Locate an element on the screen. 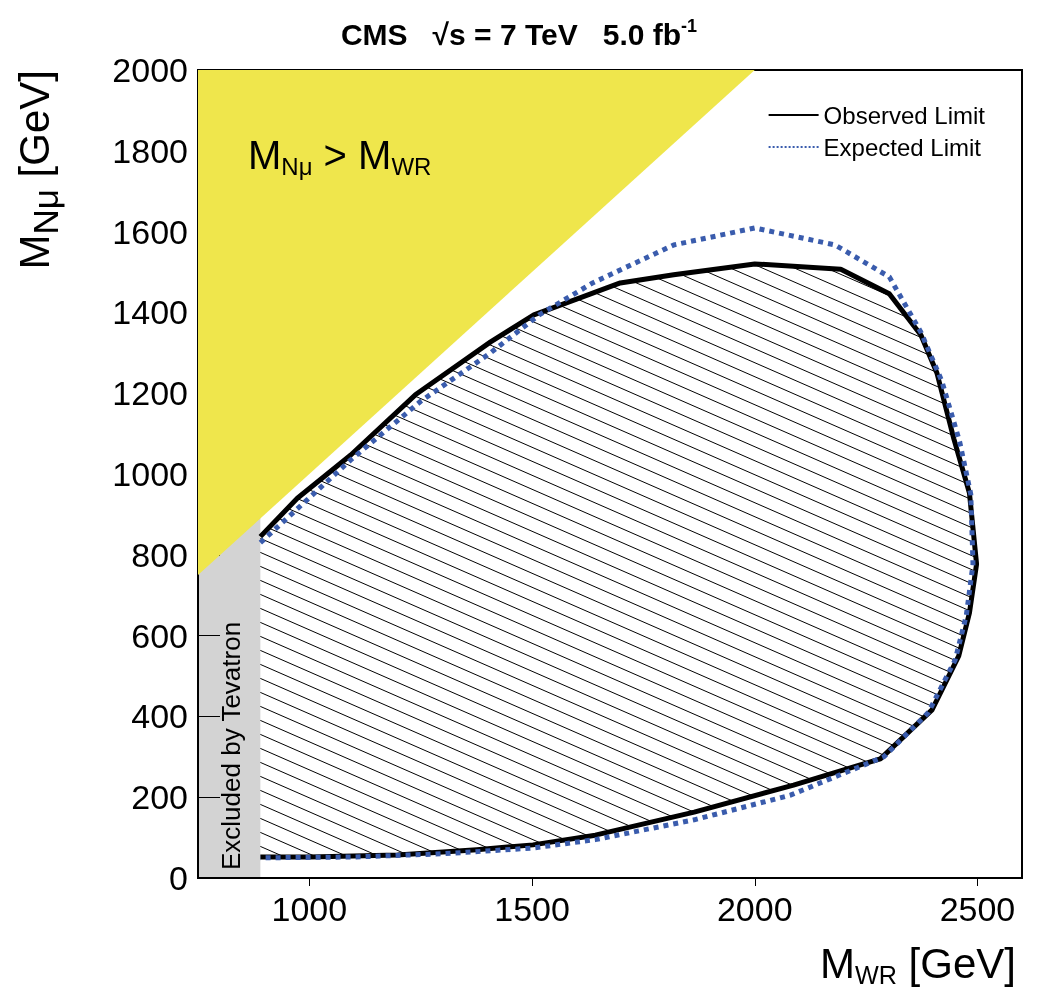  band-label: Excluded by Tevatron is located at coordinates (231, 745).